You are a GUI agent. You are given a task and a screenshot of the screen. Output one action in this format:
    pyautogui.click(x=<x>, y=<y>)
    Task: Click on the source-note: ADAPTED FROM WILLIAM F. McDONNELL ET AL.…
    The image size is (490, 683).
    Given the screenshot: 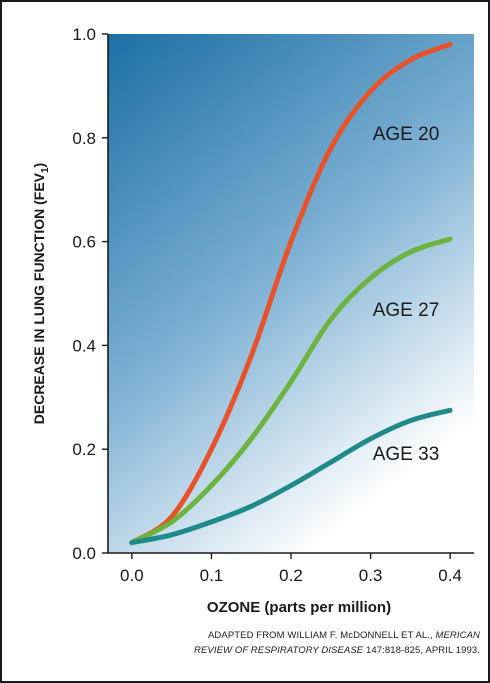 What is the action you would take?
    pyautogui.click(x=247, y=643)
    